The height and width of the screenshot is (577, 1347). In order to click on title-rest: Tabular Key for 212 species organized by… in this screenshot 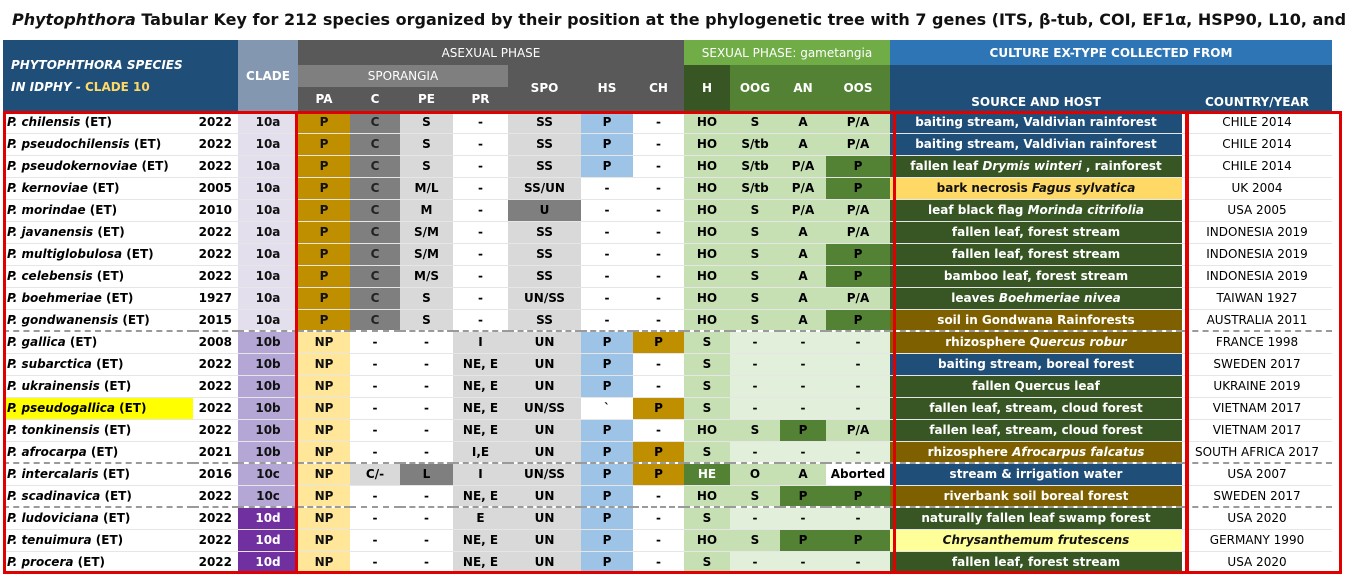, I will do `click(741, 19)`.